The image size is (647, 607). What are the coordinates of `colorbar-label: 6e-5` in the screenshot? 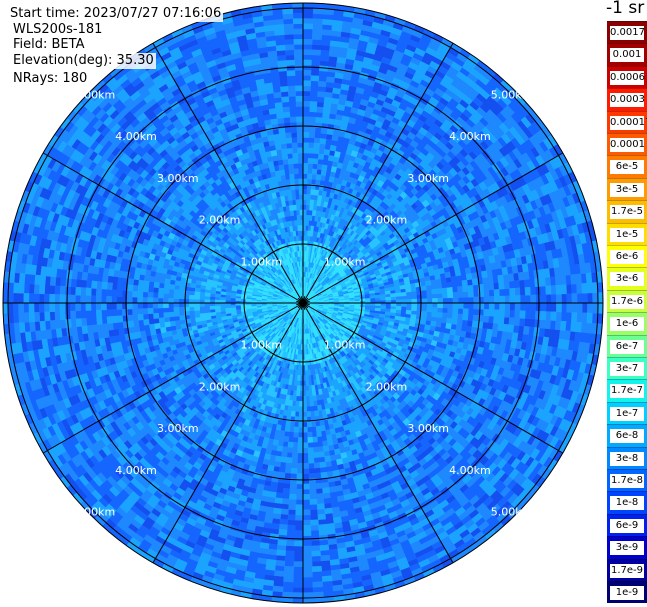 It's located at (627, 167).